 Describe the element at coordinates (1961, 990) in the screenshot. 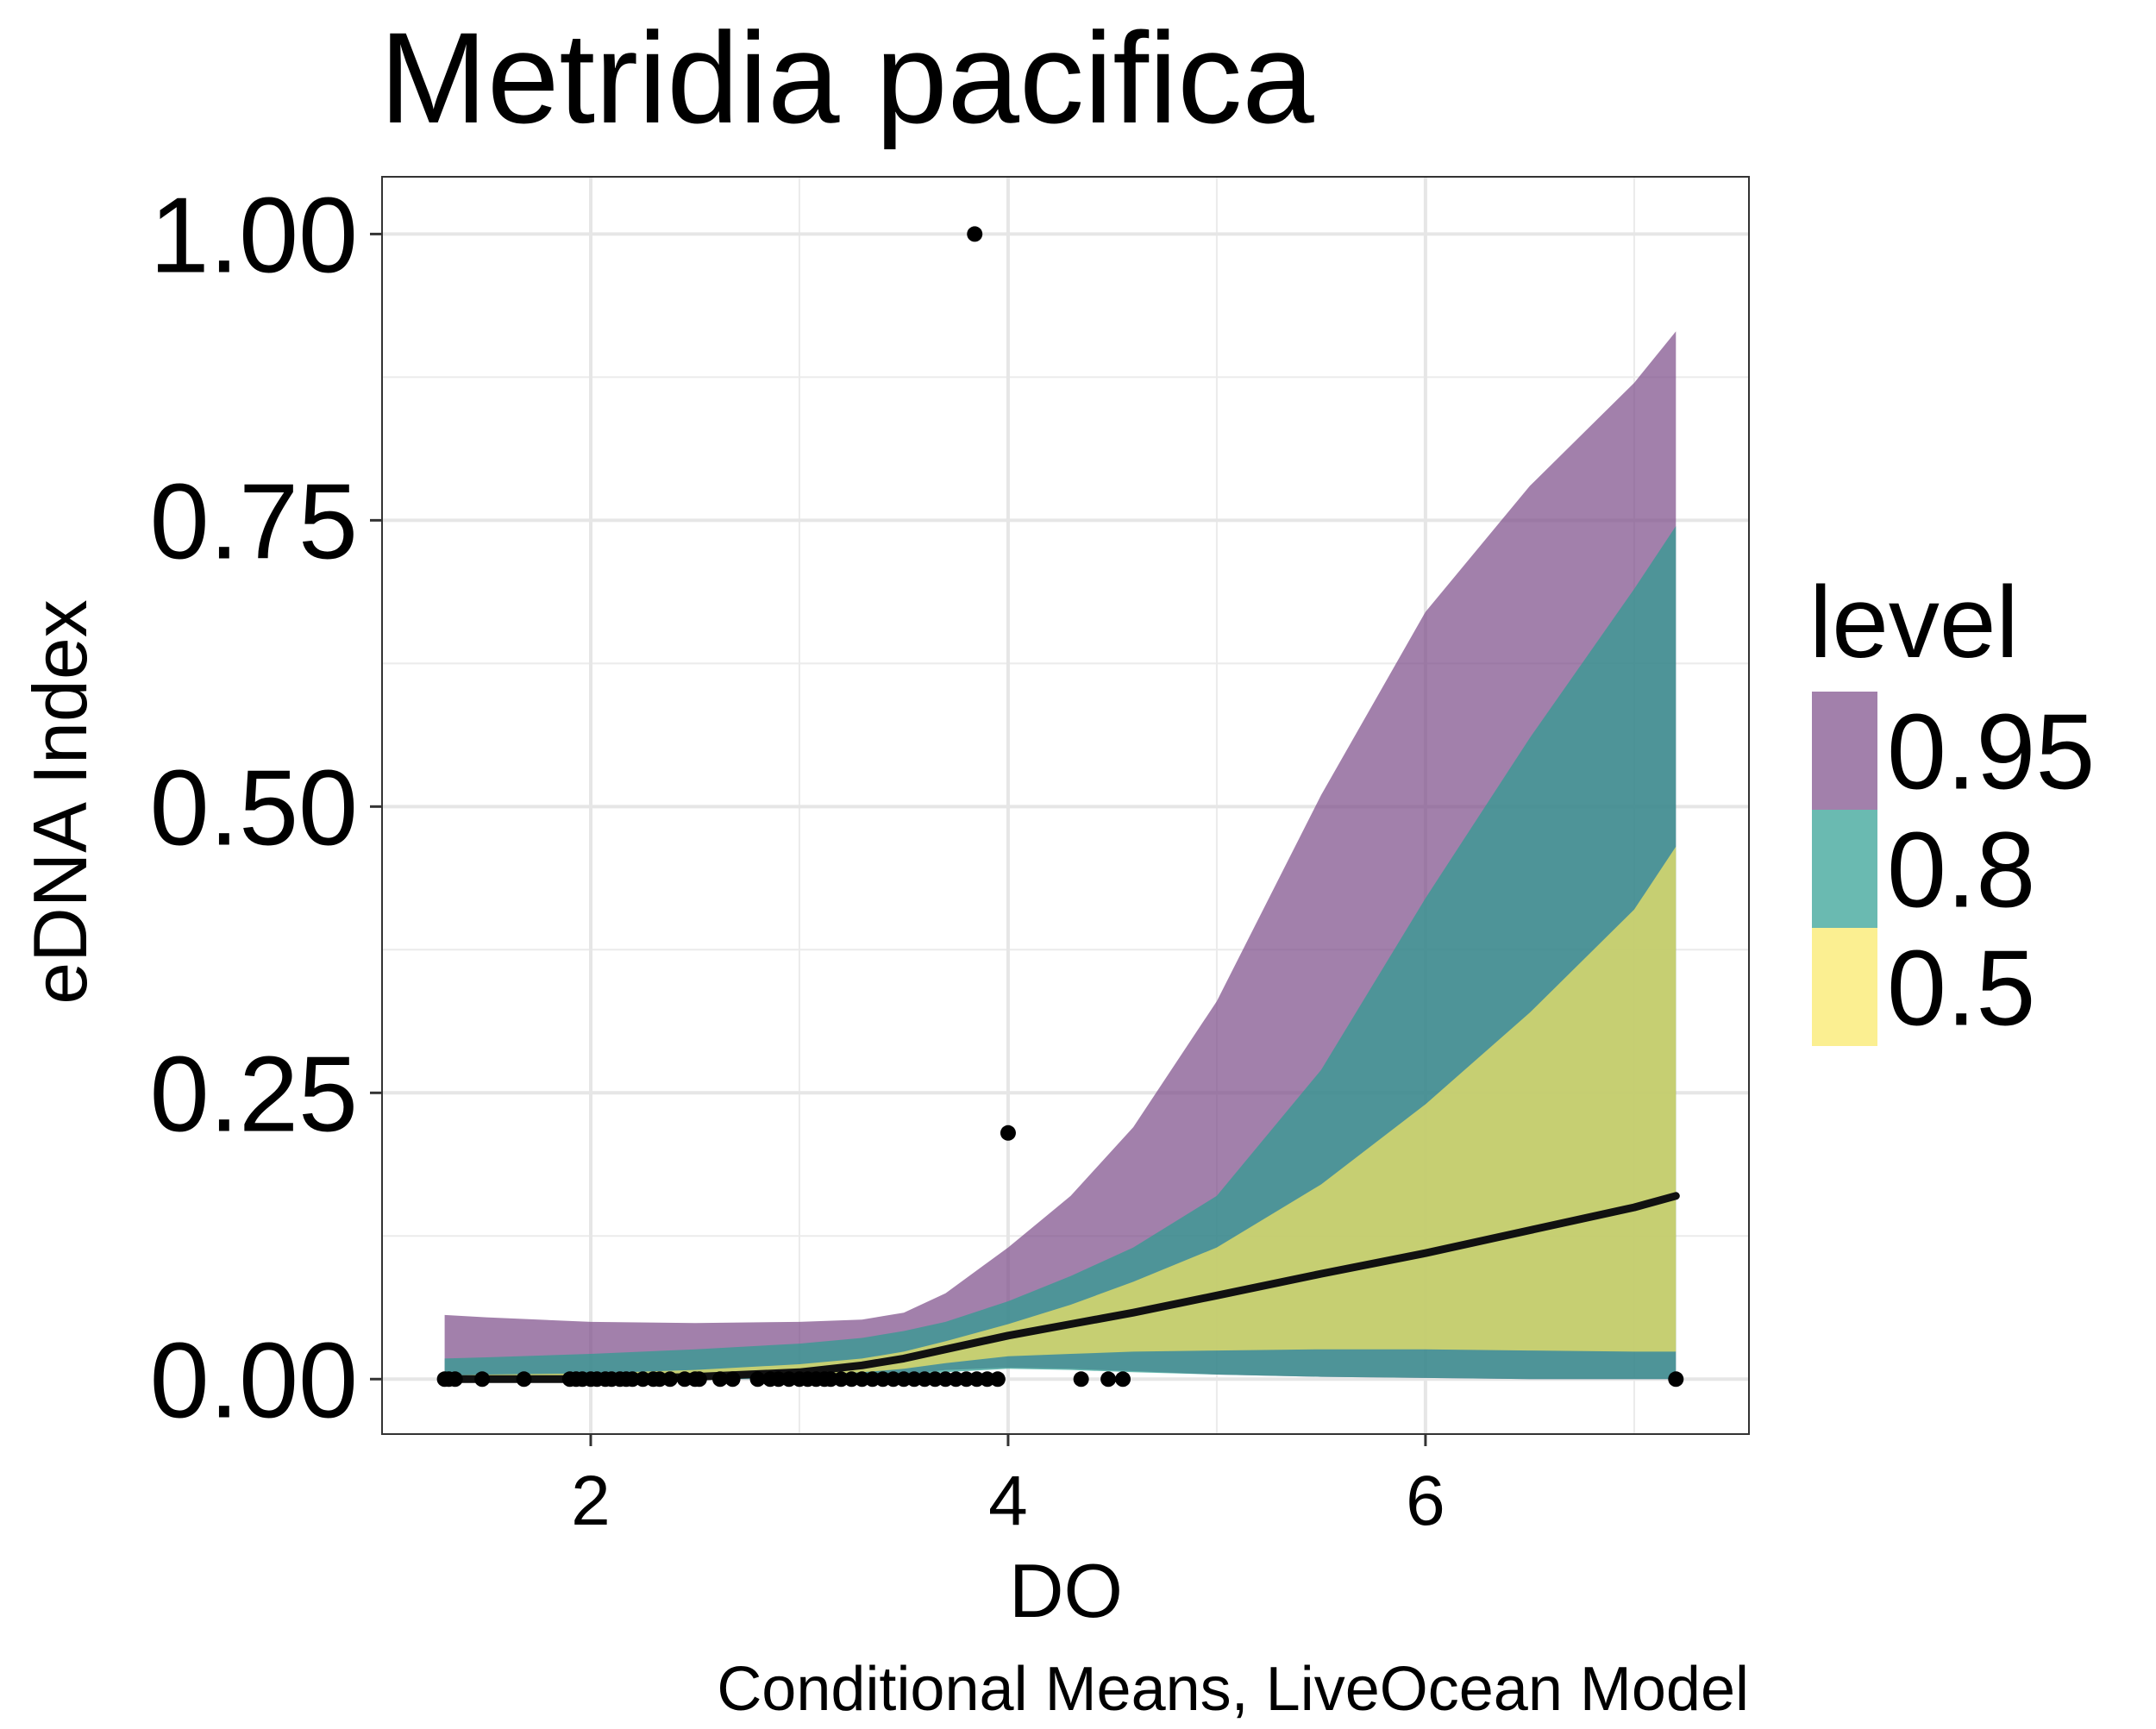

I see `legend-label: 0.5` at that location.